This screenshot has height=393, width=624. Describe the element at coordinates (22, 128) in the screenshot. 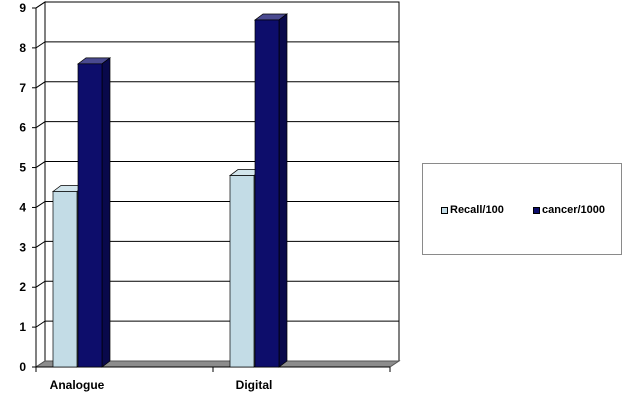

I see `y-tick-label: 6` at that location.